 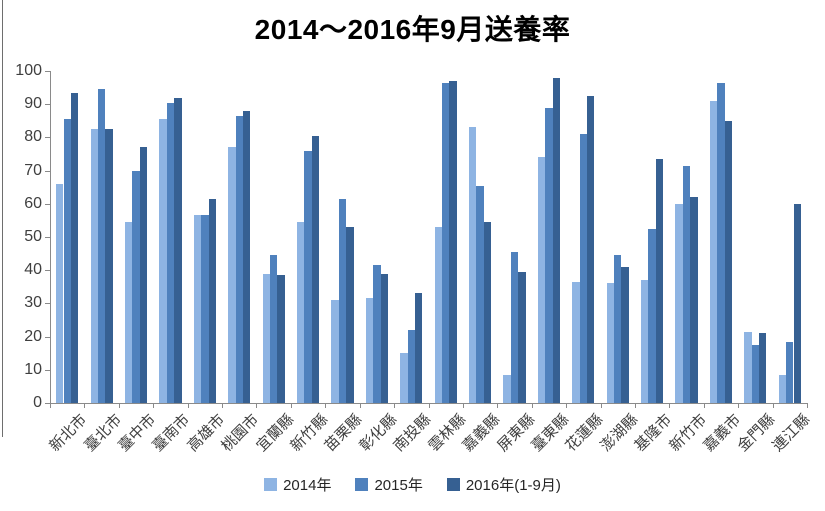 What do you see at coordinates (412, 29) in the screenshot?
I see `chart-title: 2014～2016年9月送養率` at bounding box center [412, 29].